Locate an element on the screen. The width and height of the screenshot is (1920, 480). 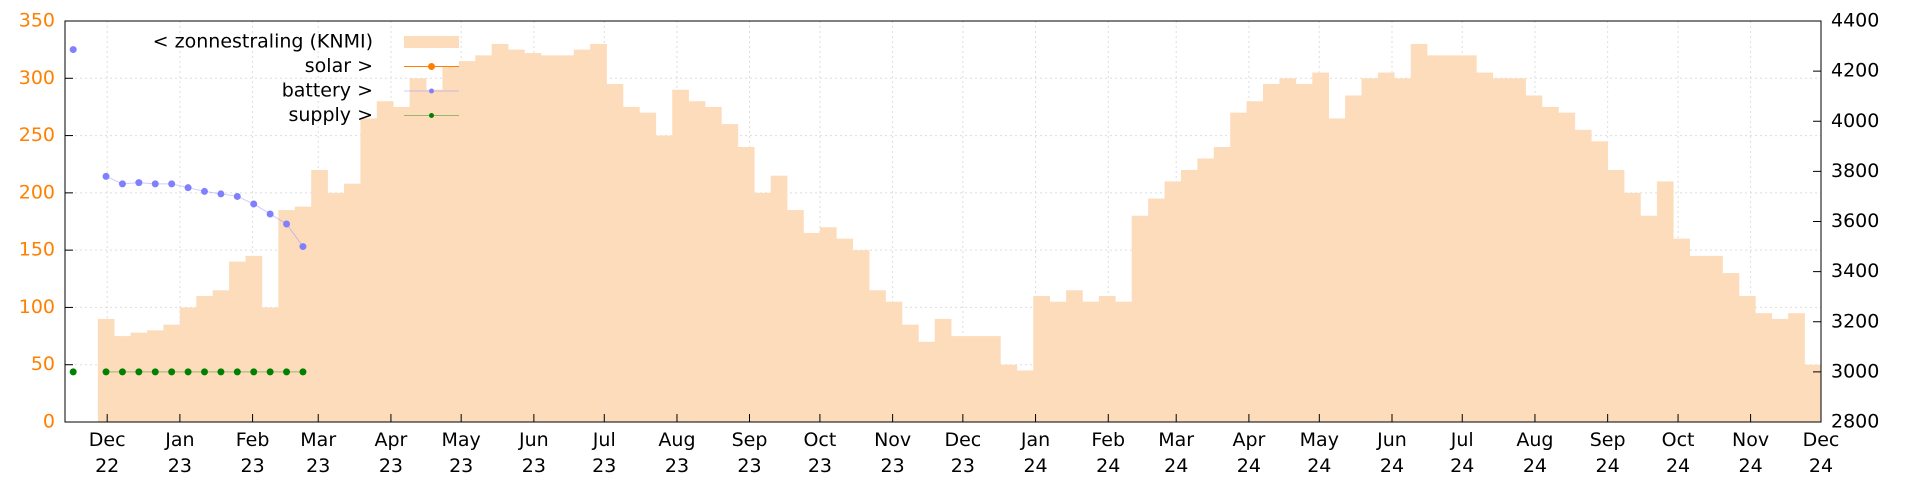
x-tick-label: Mar 23 is located at coordinates (318, 453).